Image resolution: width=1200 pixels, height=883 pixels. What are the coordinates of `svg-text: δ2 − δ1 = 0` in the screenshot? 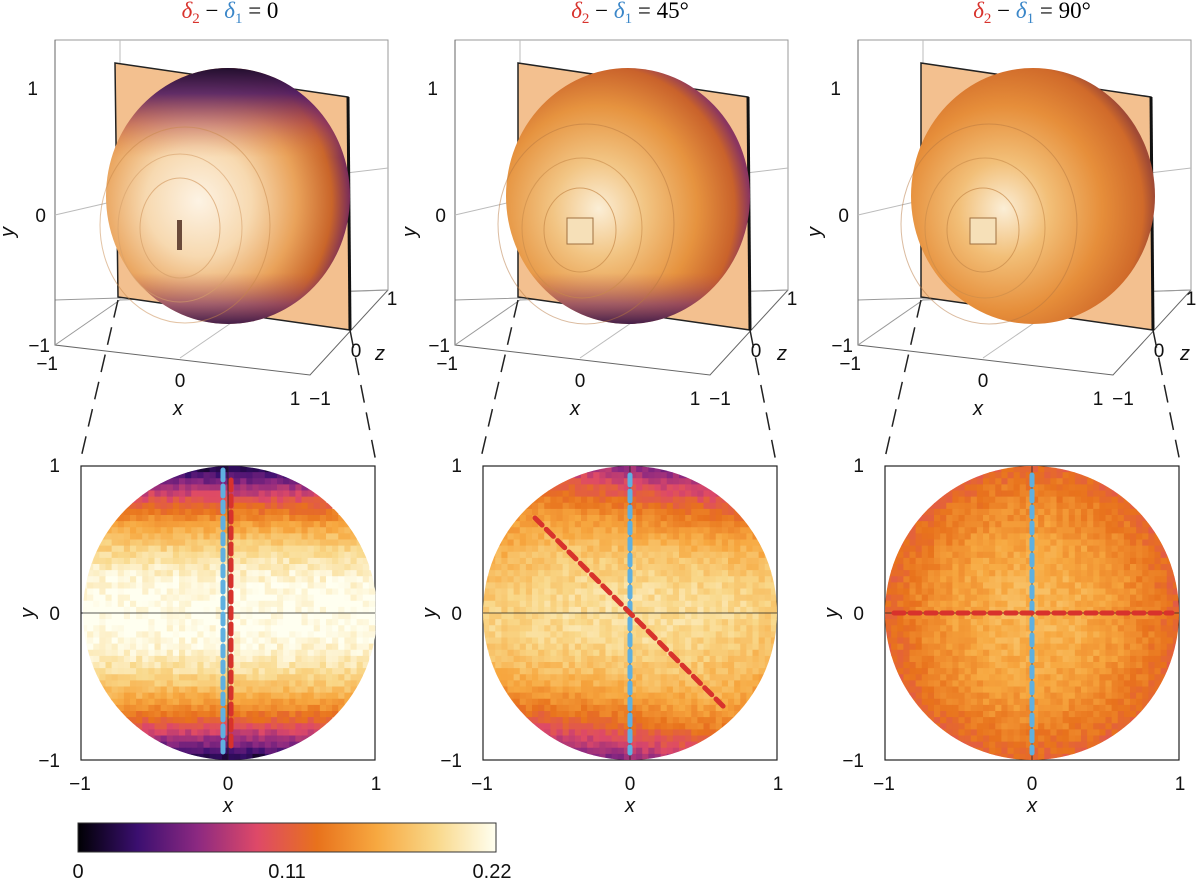 It's located at (230, 13).